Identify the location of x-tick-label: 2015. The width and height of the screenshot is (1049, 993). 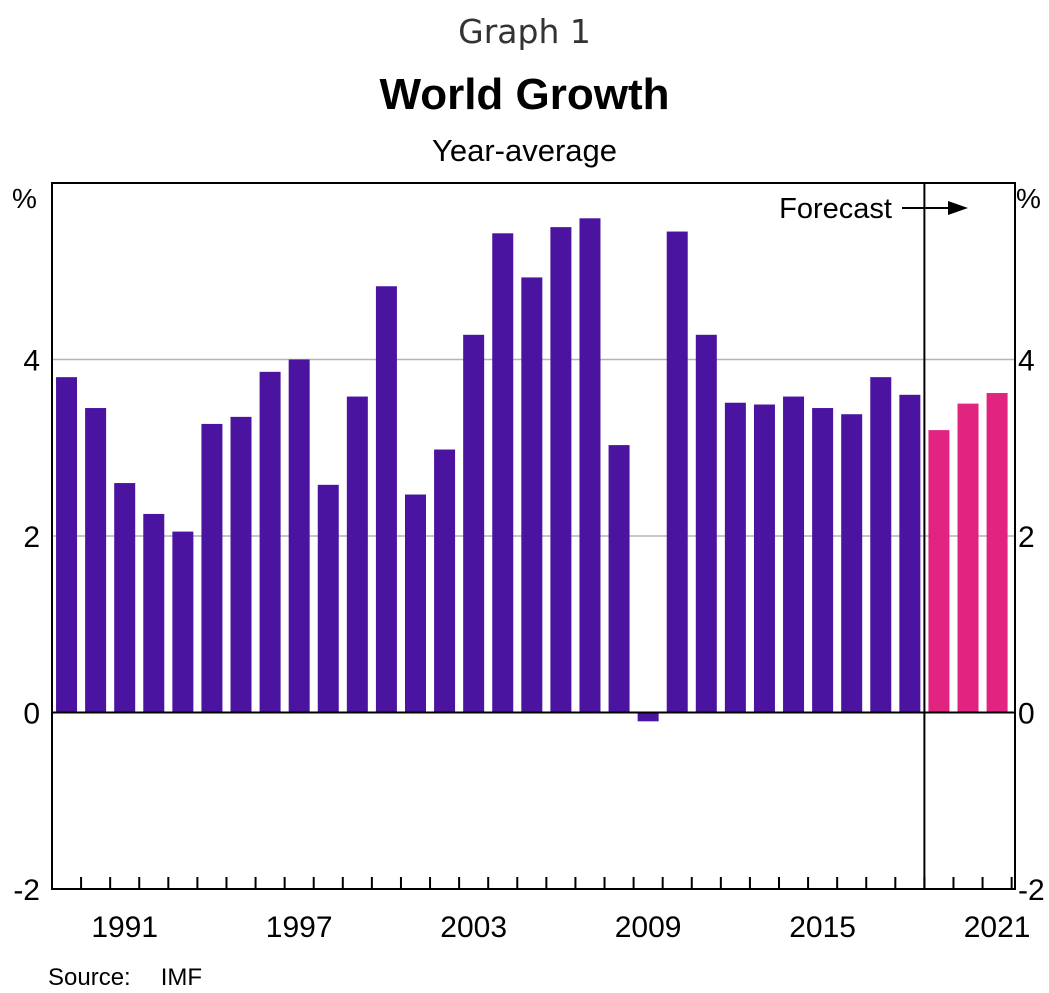
(822, 927).